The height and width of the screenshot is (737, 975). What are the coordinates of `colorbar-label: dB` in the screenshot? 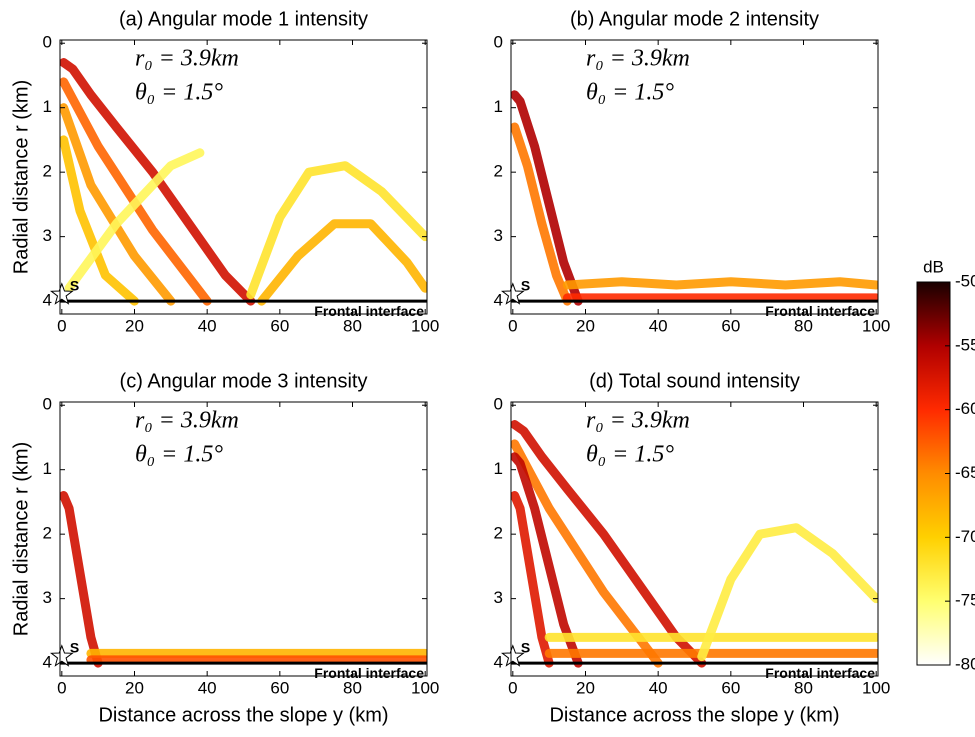 It's located at (933, 266).